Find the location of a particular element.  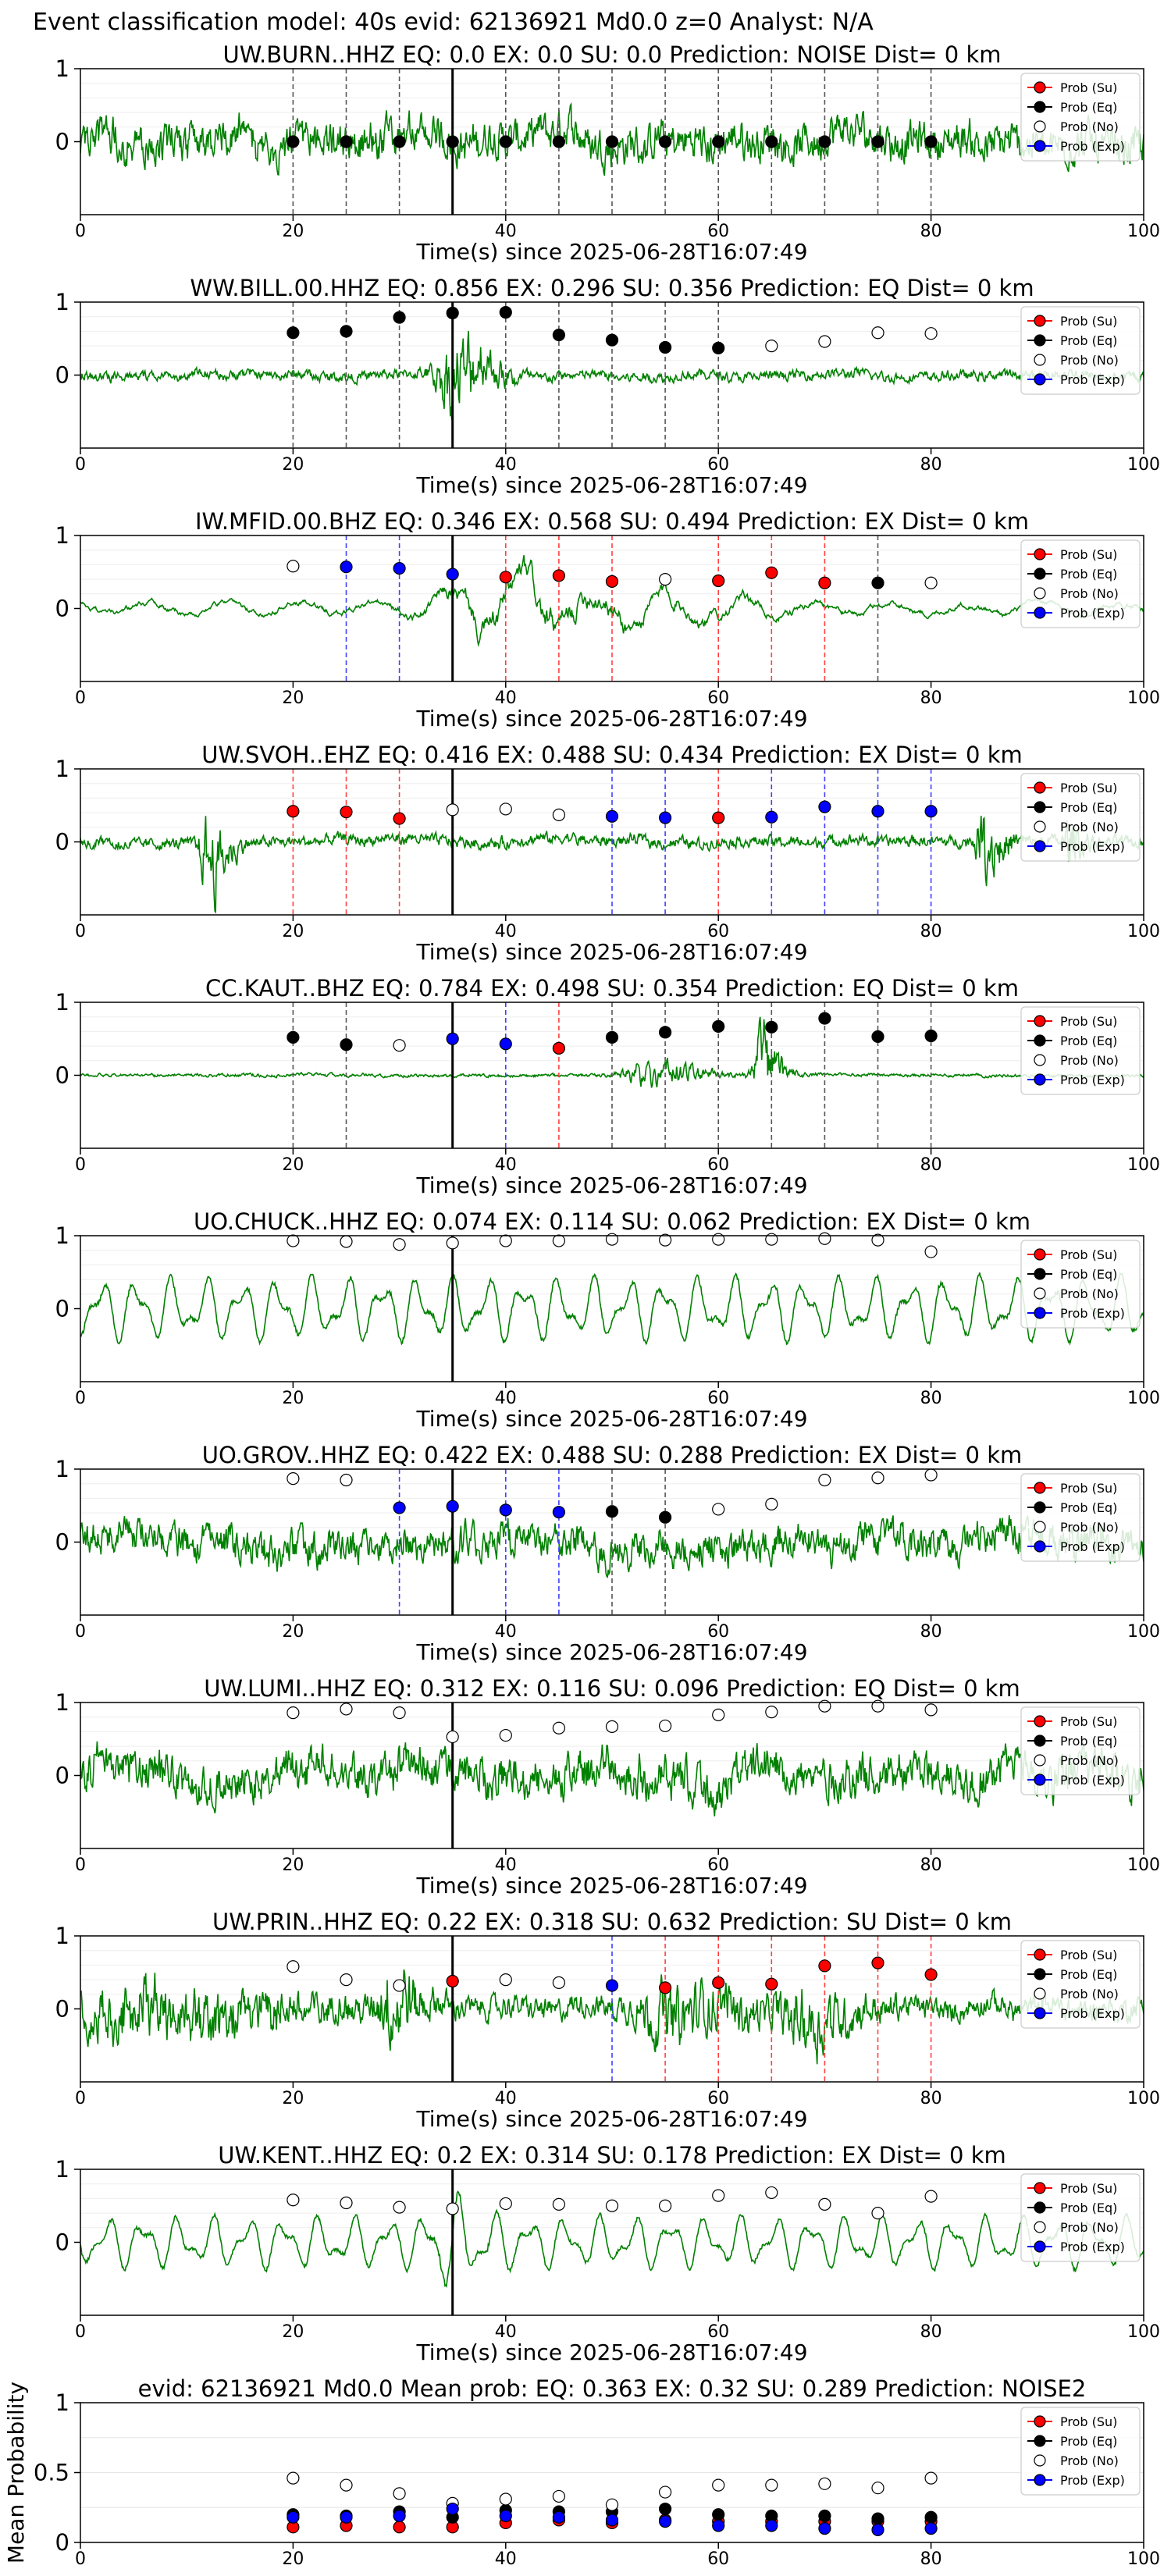

y-tick-label: 0.5 is located at coordinates (51, 2473).